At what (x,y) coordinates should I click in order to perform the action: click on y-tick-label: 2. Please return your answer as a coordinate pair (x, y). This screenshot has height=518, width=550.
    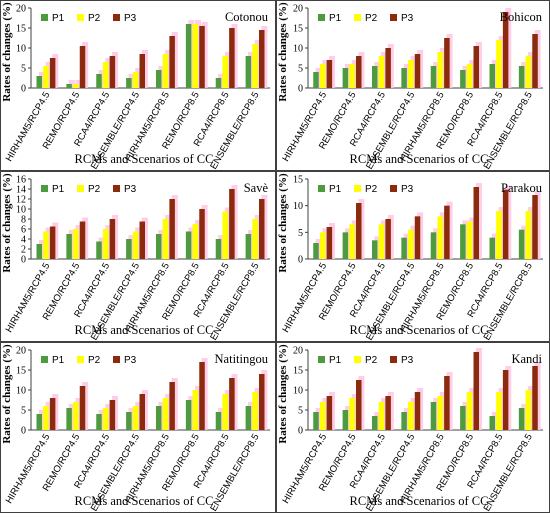
    Looking at the image, I should click on (23, 250).